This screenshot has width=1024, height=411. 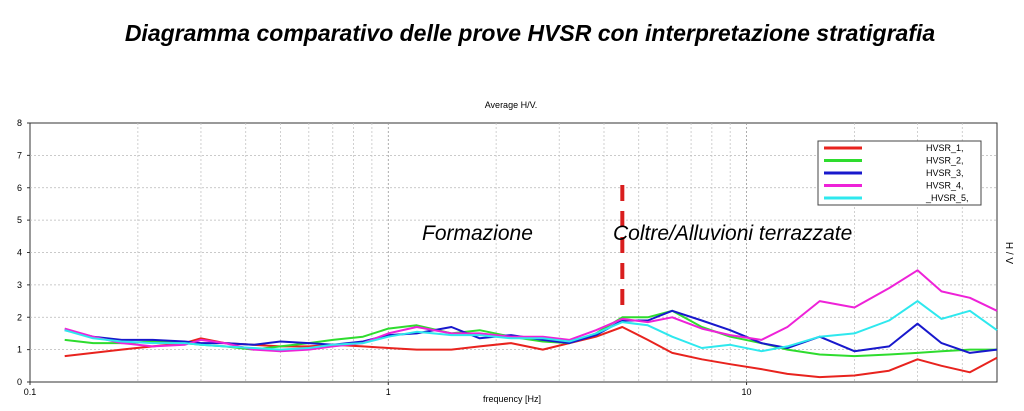 I want to click on y-tick-label: 2, so click(x=19, y=317).